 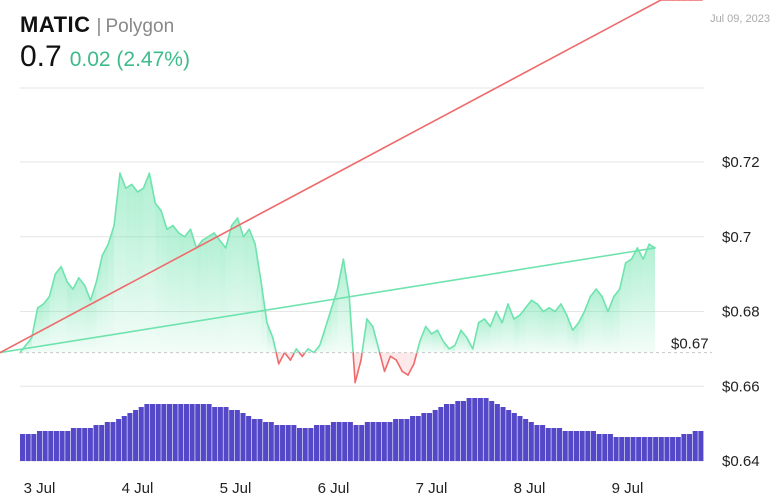 What do you see at coordinates (432, 488) in the screenshot?
I see `x-tick-label: 7 Jul` at bounding box center [432, 488].